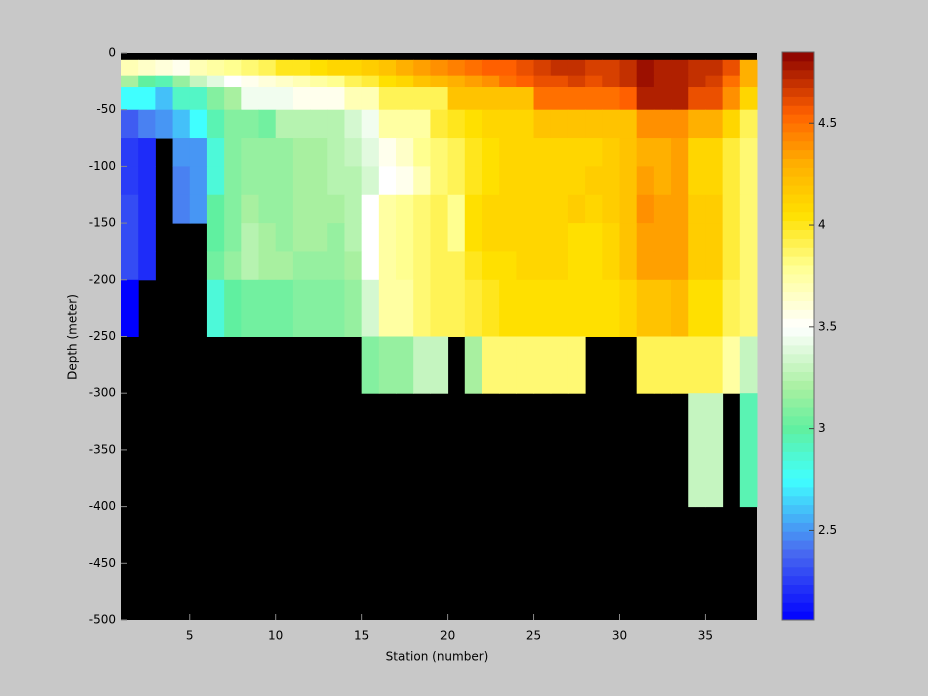  What do you see at coordinates (73, 337) in the screenshot?
I see `y-axis-label: Depth (meter)` at bounding box center [73, 337].